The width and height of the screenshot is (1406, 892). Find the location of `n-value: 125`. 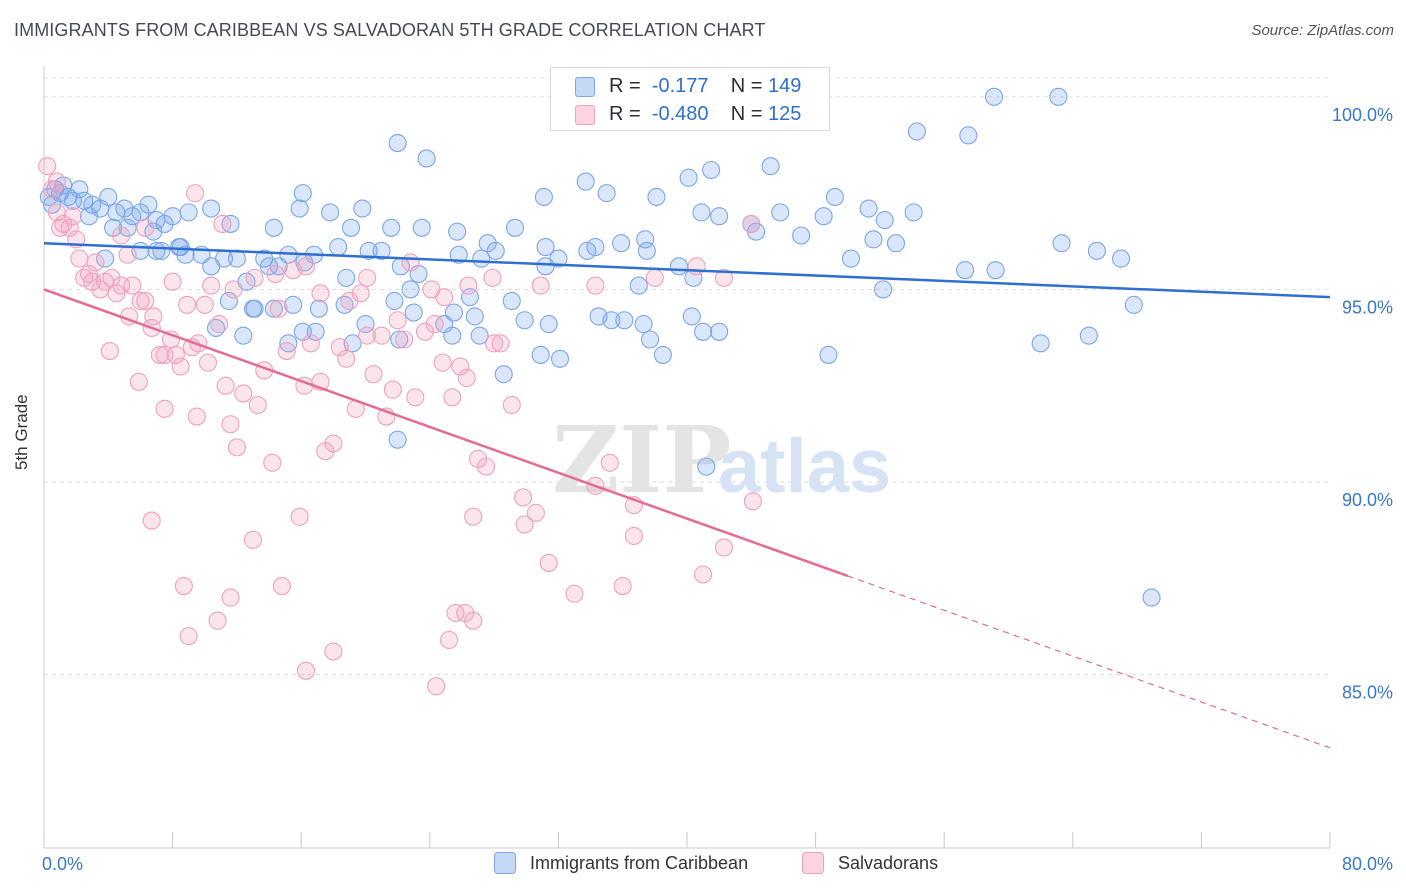

n-value: 125 is located at coordinates (785, 113).